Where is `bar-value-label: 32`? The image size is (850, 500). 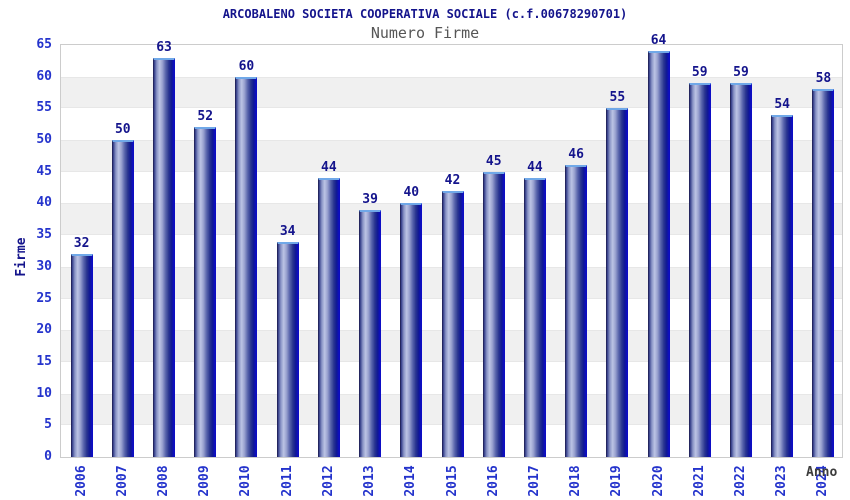 bar-value-label: 32 is located at coordinates (81, 244).